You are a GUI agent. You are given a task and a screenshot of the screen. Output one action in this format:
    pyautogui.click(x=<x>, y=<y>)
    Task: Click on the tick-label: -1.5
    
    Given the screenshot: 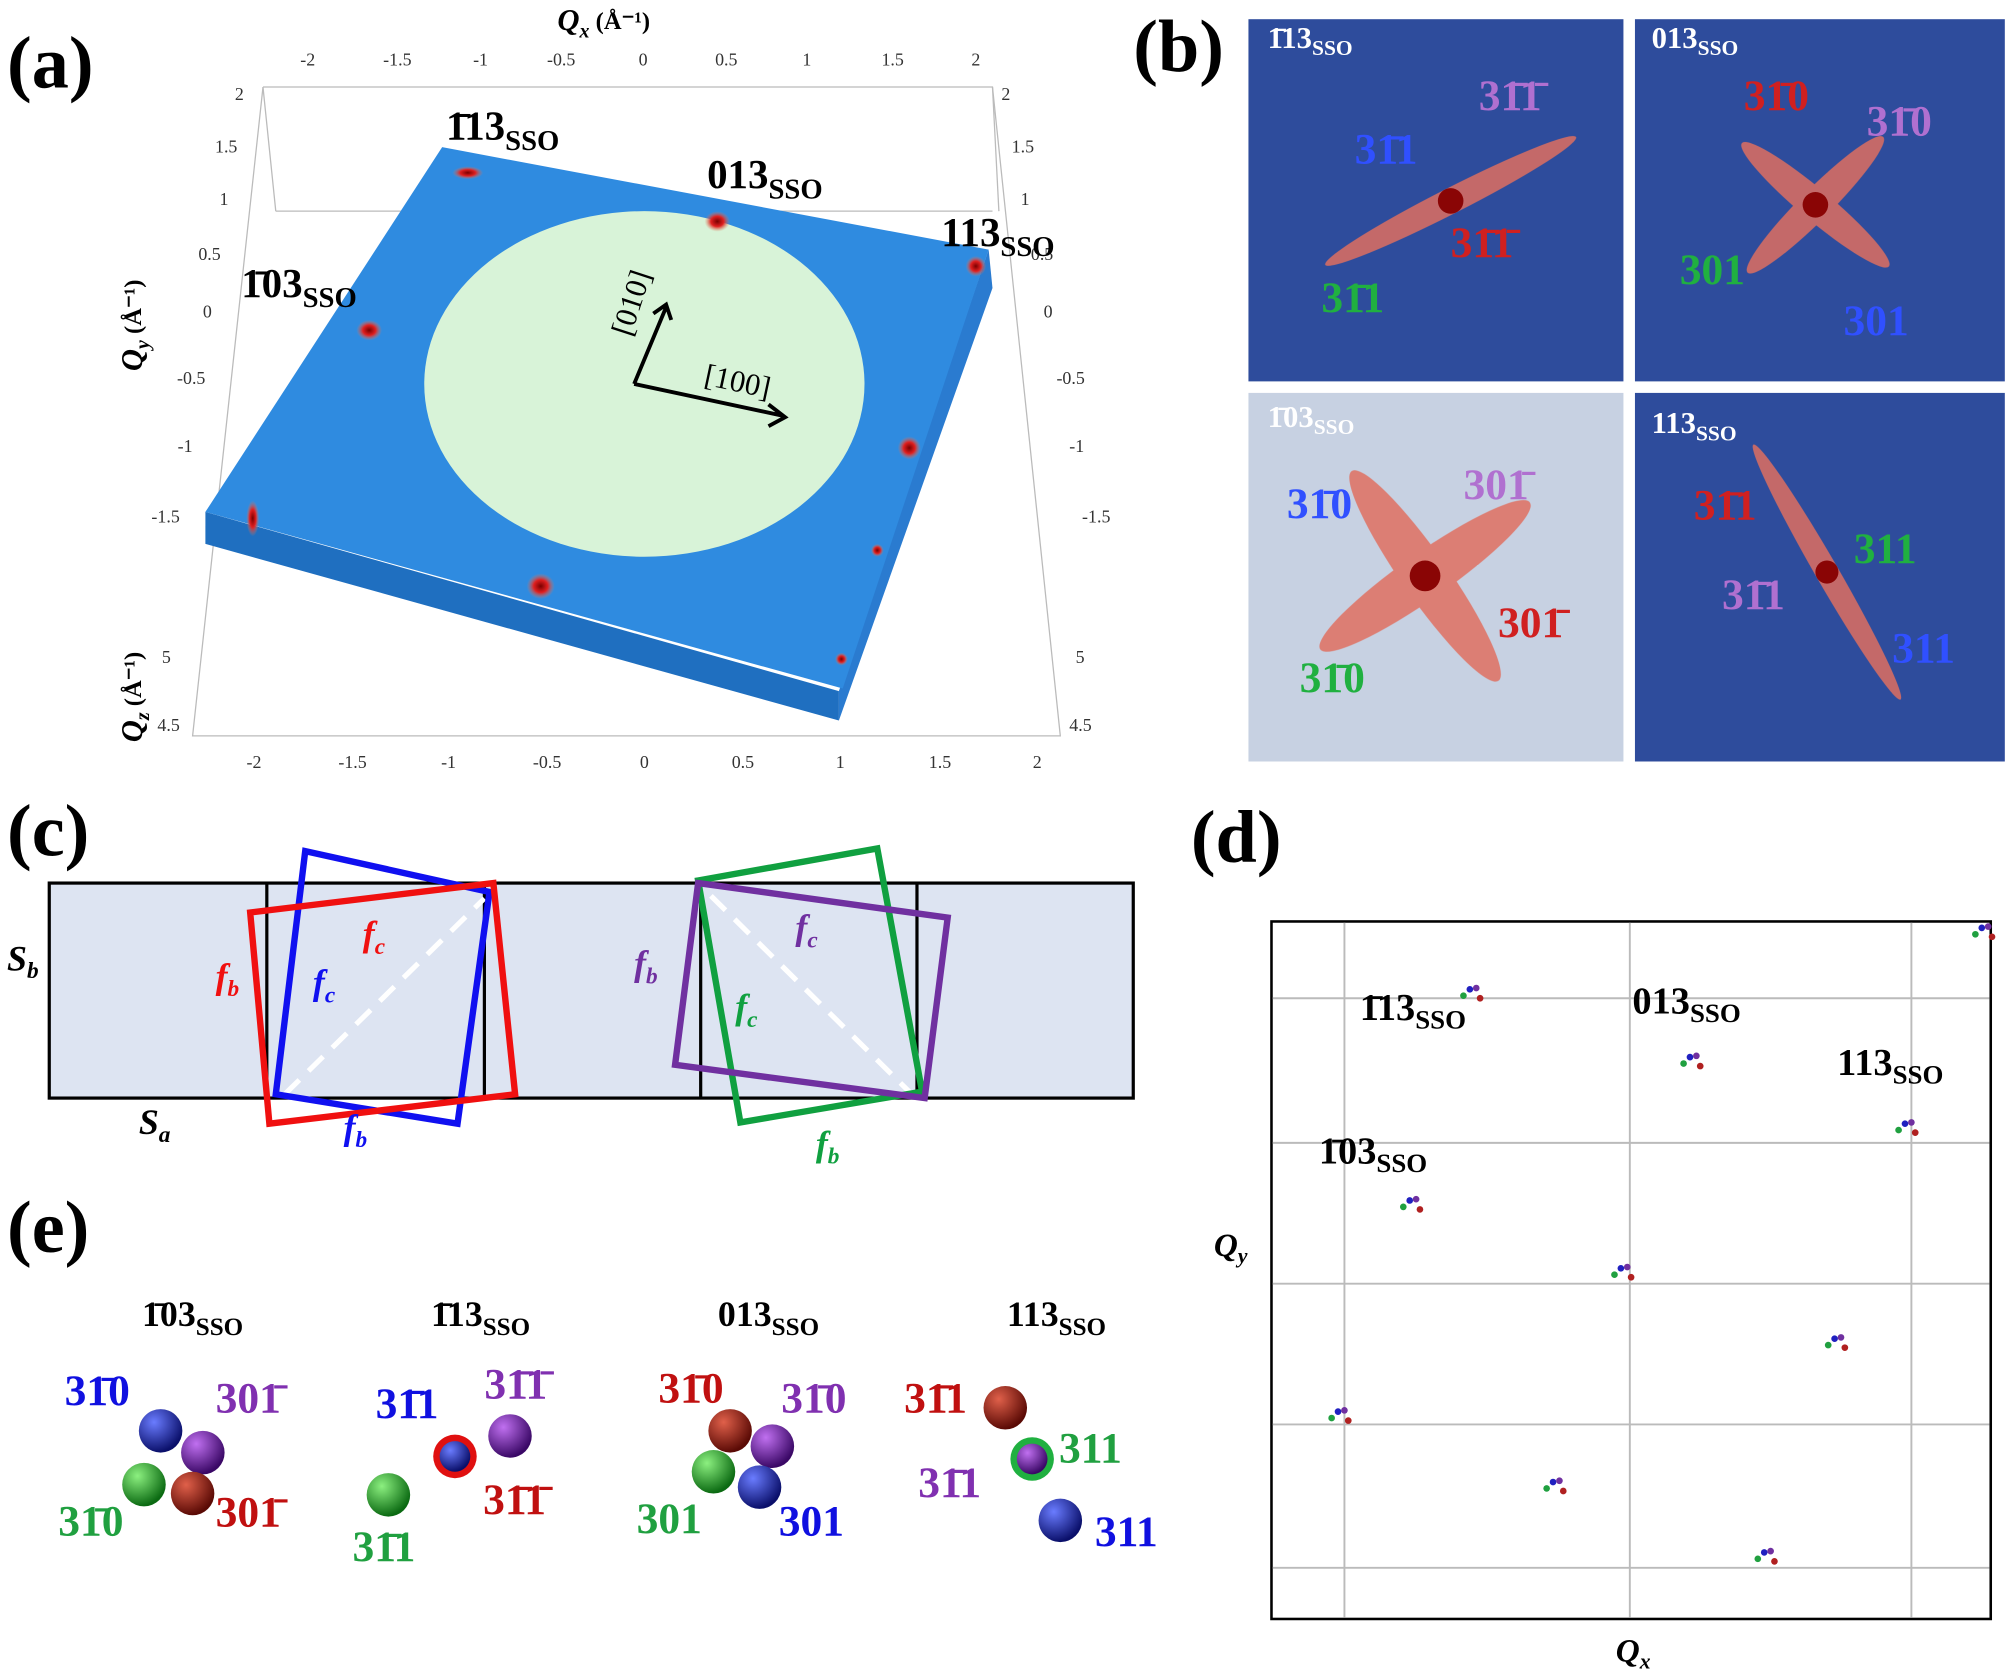 What is the action you would take?
    pyautogui.click(x=165, y=516)
    